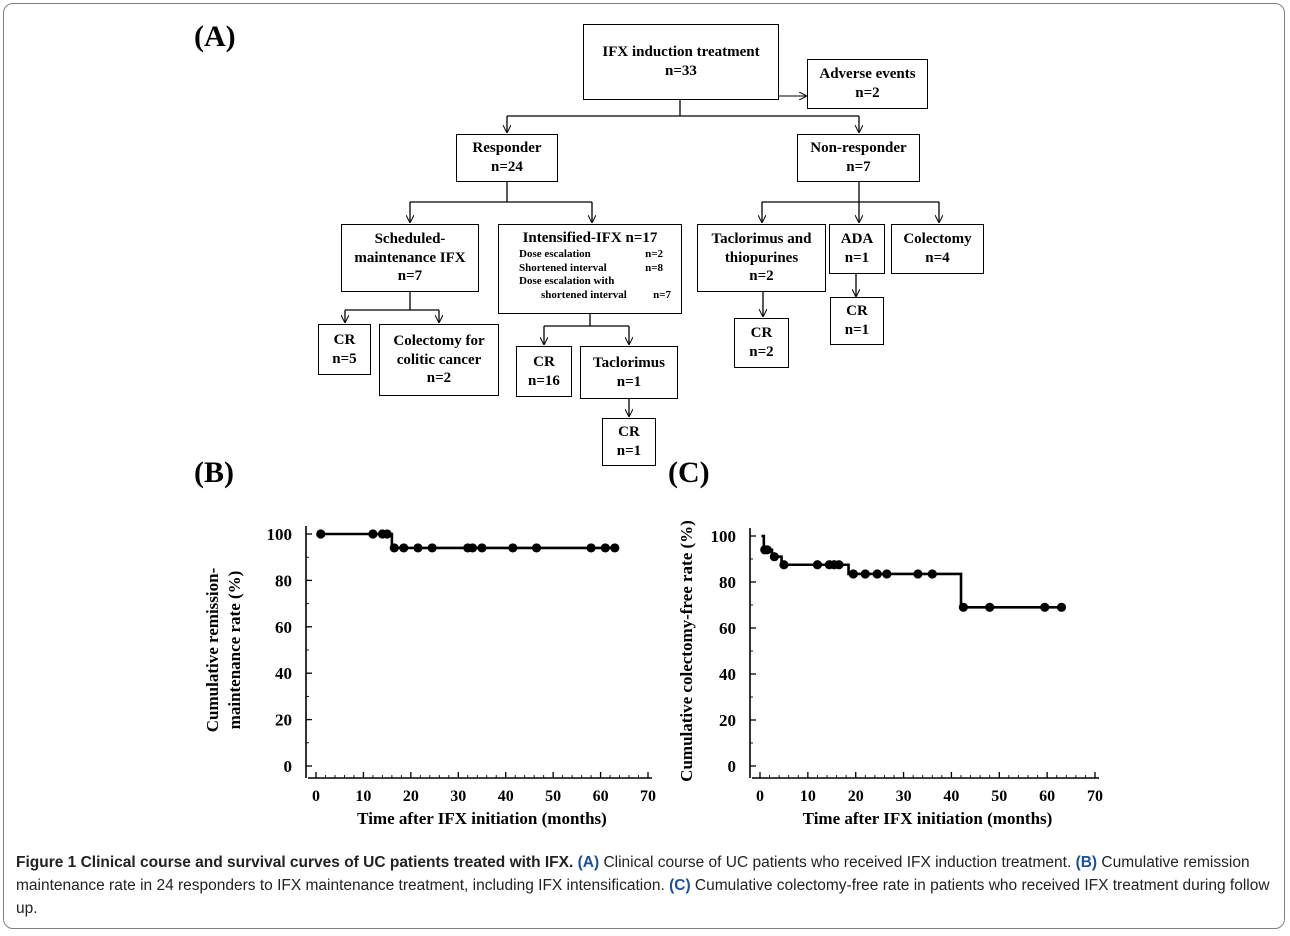 Image resolution: width=1290 pixels, height=936 pixels. Describe the element at coordinates (681, 52) in the screenshot. I see `box-ifx-induction-label: IFX induction treatment` at that location.